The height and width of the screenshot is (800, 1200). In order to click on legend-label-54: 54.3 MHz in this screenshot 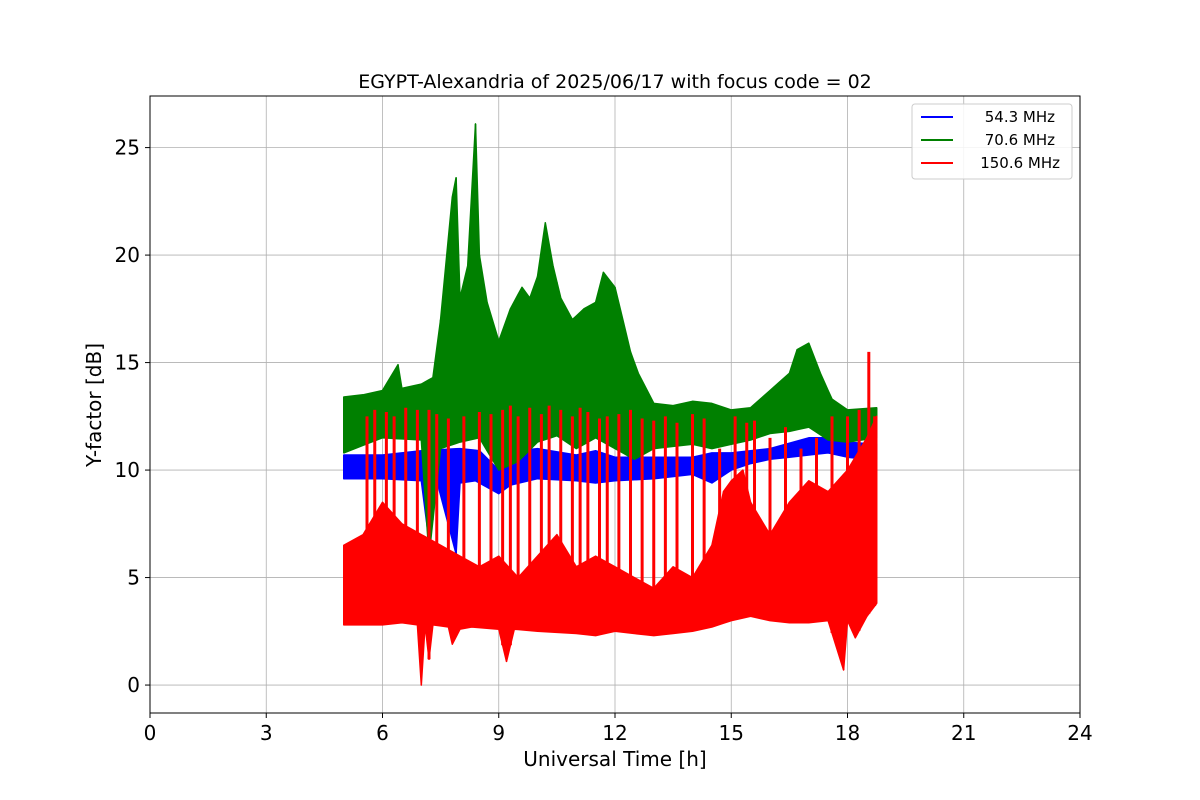, I will do `click(1020, 117)`.